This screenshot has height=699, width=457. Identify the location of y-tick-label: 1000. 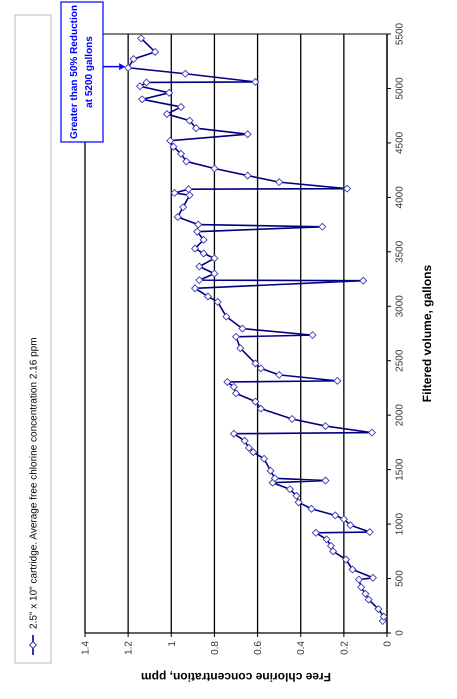
(400, 524).